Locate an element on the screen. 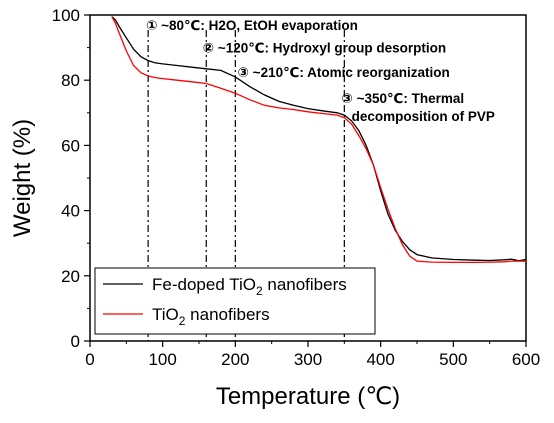 The image size is (554, 423). x-tick-label: 600 is located at coordinates (526, 359).